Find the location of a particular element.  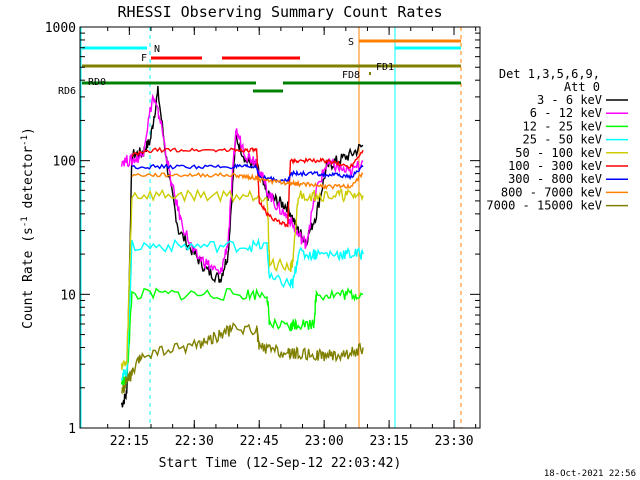

x-tick-label-0: 22:15 is located at coordinates (129, 441).